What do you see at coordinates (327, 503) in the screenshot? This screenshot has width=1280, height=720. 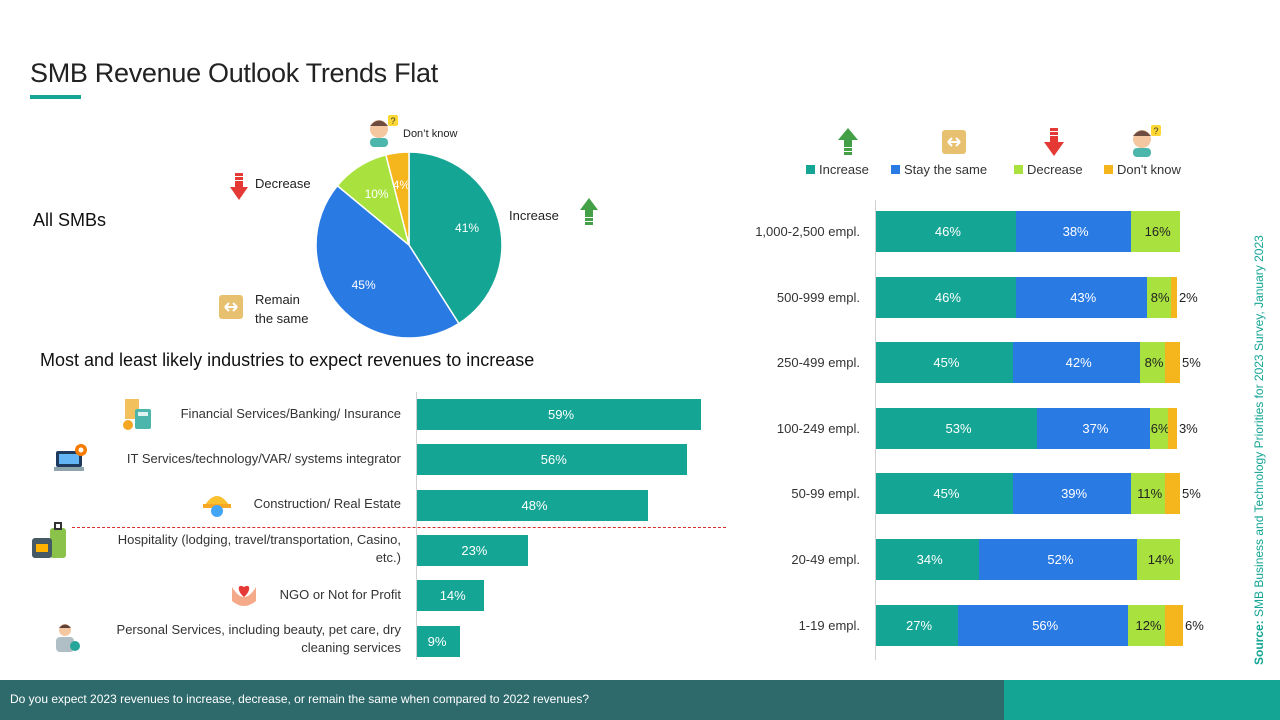 I see `industry-label: Construction/ Real Estate` at bounding box center [327, 503].